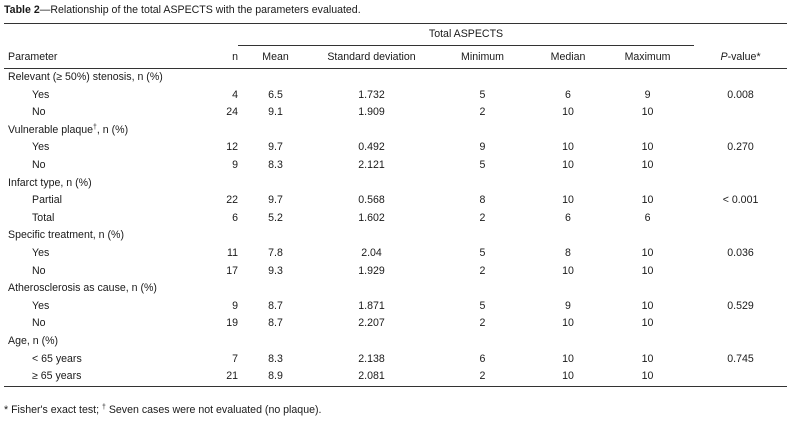 This screenshot has width=791, height=423. What do you see at coordinates (395, 307) in the screenshot?
I see `table-row: Yes 9 8.7 1.871 5 9 10 0.529` at bounding box center [395, 307].